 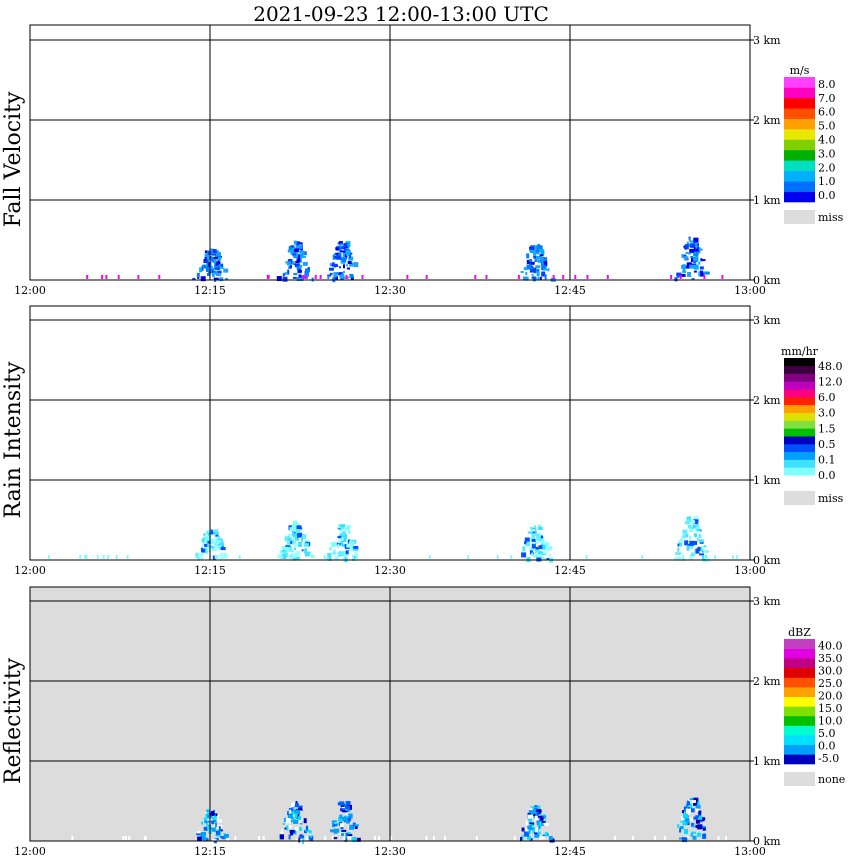 What do you see at coordinates (767, 681) in the screenshot?
I see `y-tick-label: 2 km` at bounding box center [767, 681].